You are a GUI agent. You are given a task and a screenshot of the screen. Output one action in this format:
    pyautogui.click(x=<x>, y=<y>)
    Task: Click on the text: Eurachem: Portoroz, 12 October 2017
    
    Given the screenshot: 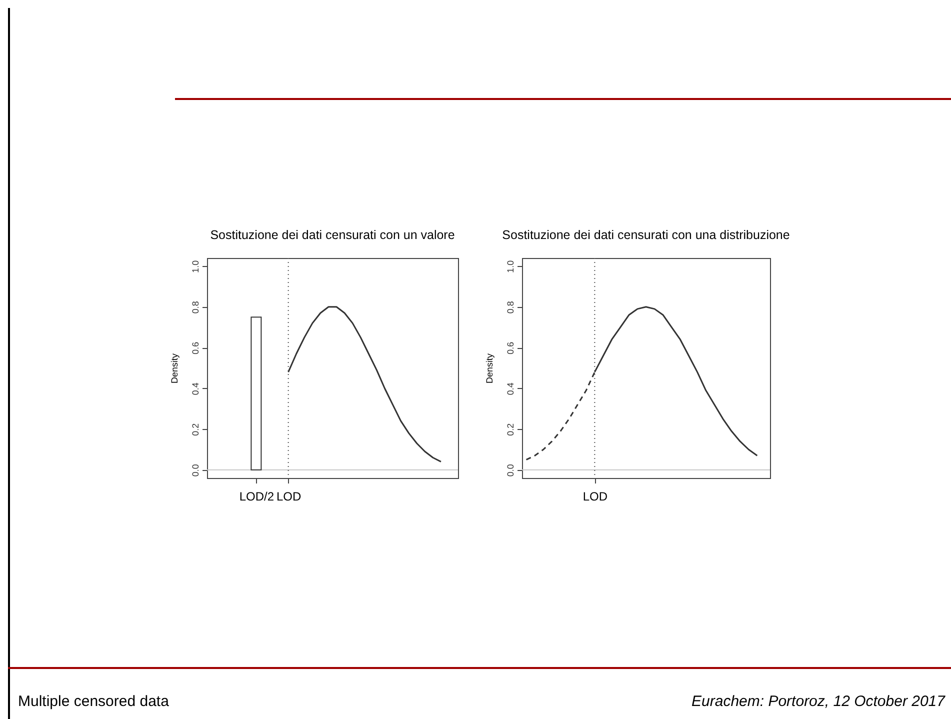 What is the action you would take?
    pyautogui.click(x=818, y=701)
    